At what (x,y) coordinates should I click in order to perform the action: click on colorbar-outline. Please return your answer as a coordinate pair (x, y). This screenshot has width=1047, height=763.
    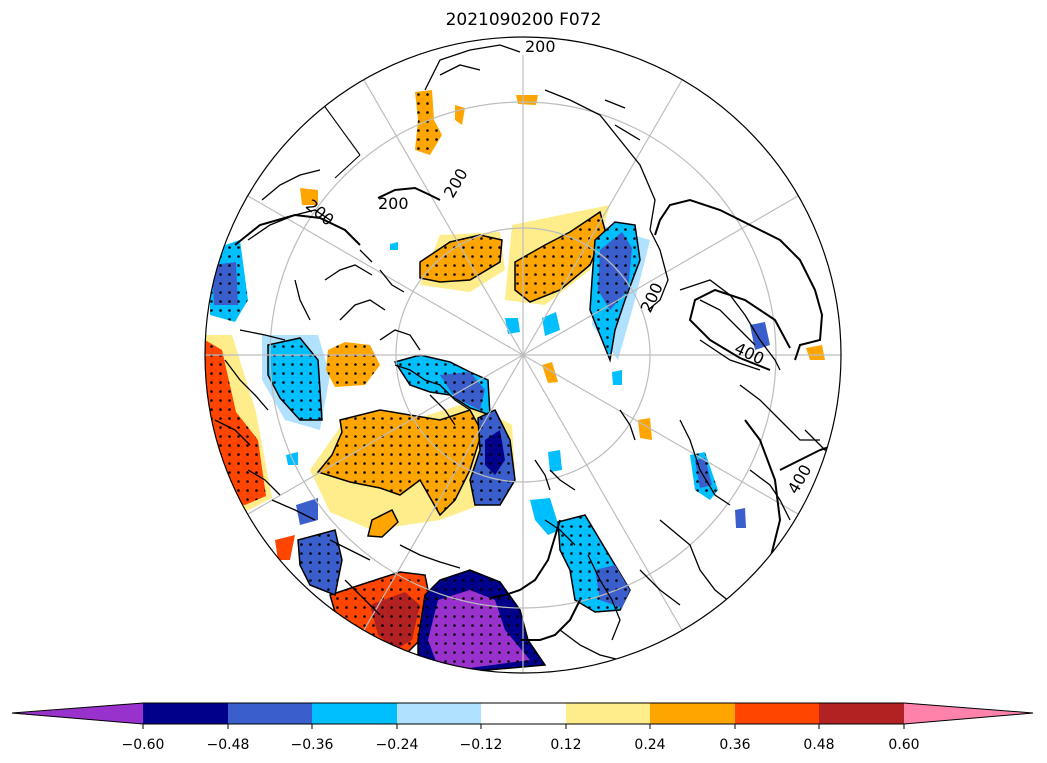
    Looking at the image, I should click on (522, 713).